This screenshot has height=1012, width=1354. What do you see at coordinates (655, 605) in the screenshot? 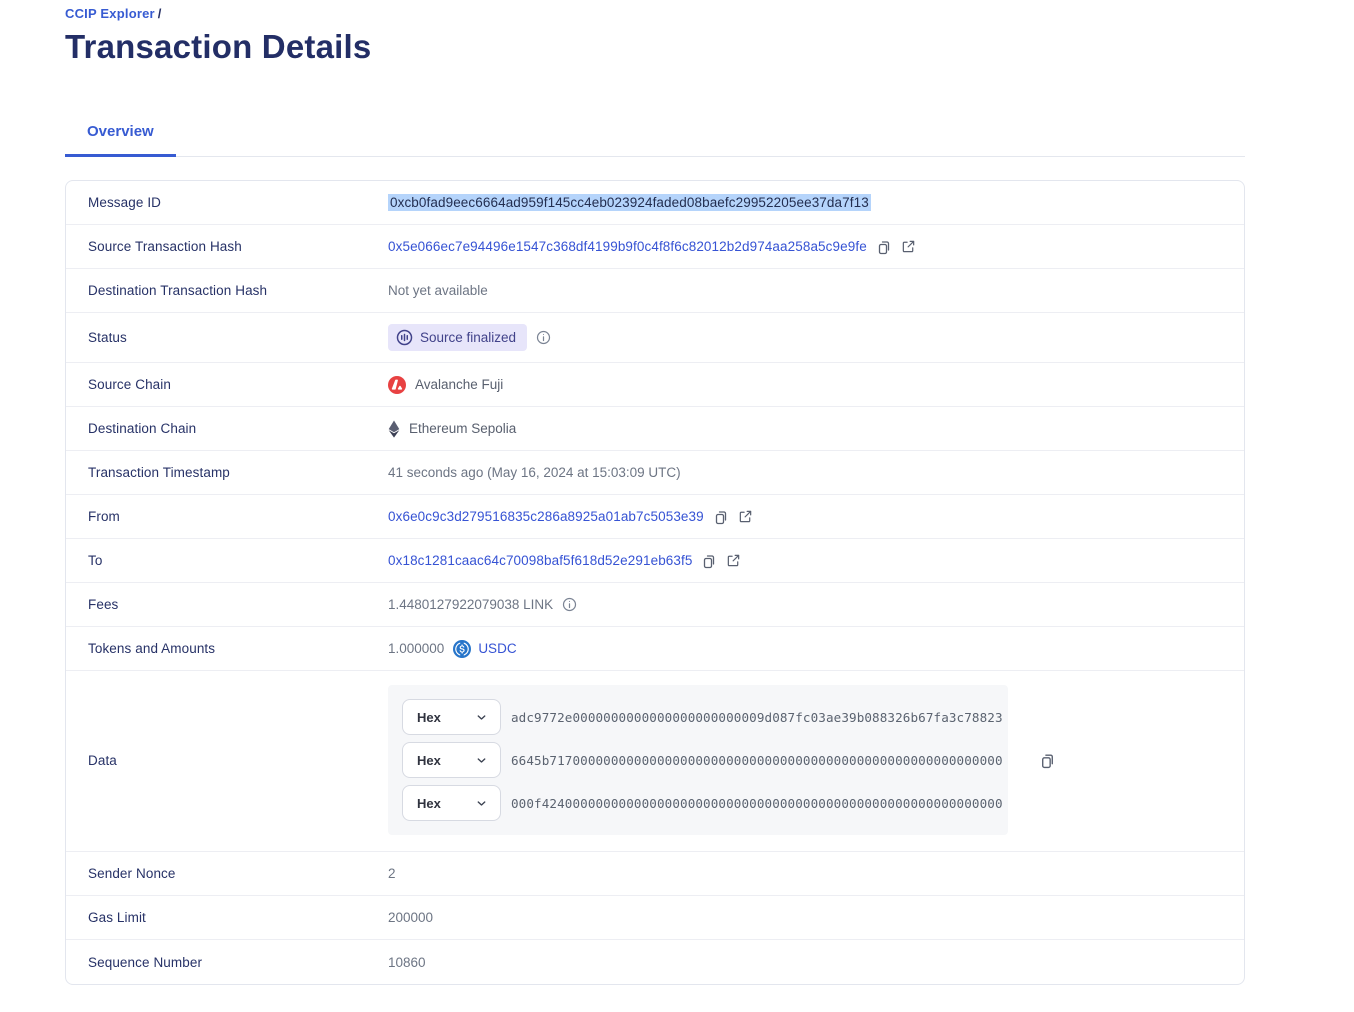
I see `row-fees: Fees 1.4480127922079038 LINK` at bounding box center [655, 605].